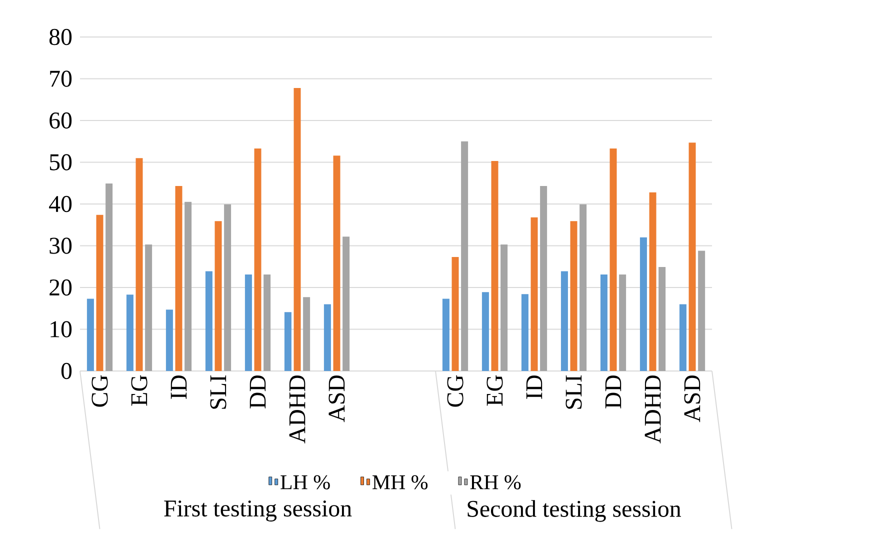  What do you see at coordinates (258, 511) in the screenshot?
I see `text: First testing session` at bounding box center [258, 511].